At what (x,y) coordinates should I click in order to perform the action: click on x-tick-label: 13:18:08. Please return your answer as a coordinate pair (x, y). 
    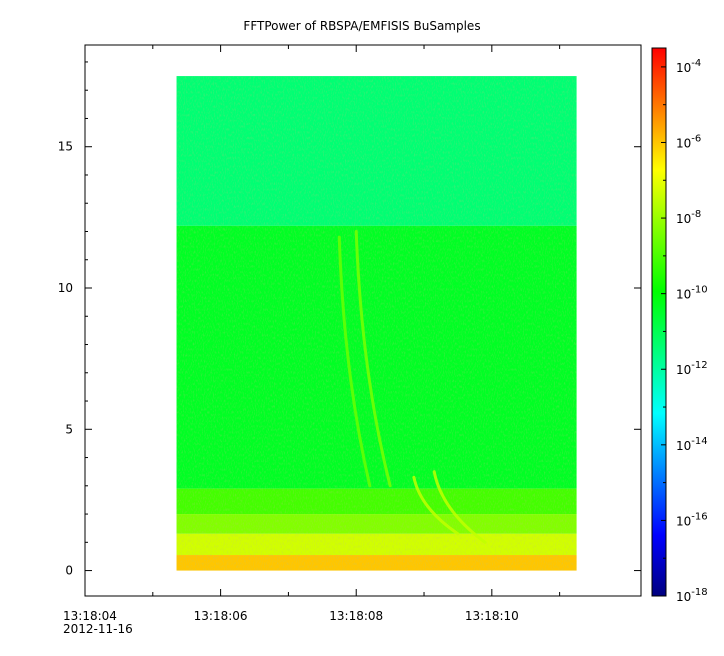
    Looking at the image, I should click on (356, 616).